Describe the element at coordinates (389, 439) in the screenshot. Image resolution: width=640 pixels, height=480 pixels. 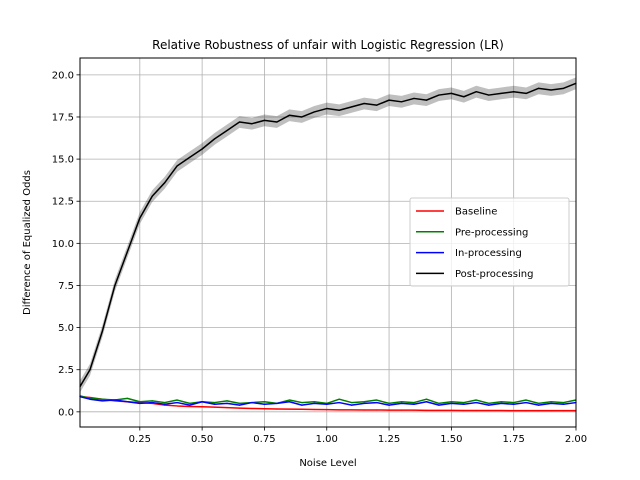
I see `x-tick-label: 1.25` at that location.